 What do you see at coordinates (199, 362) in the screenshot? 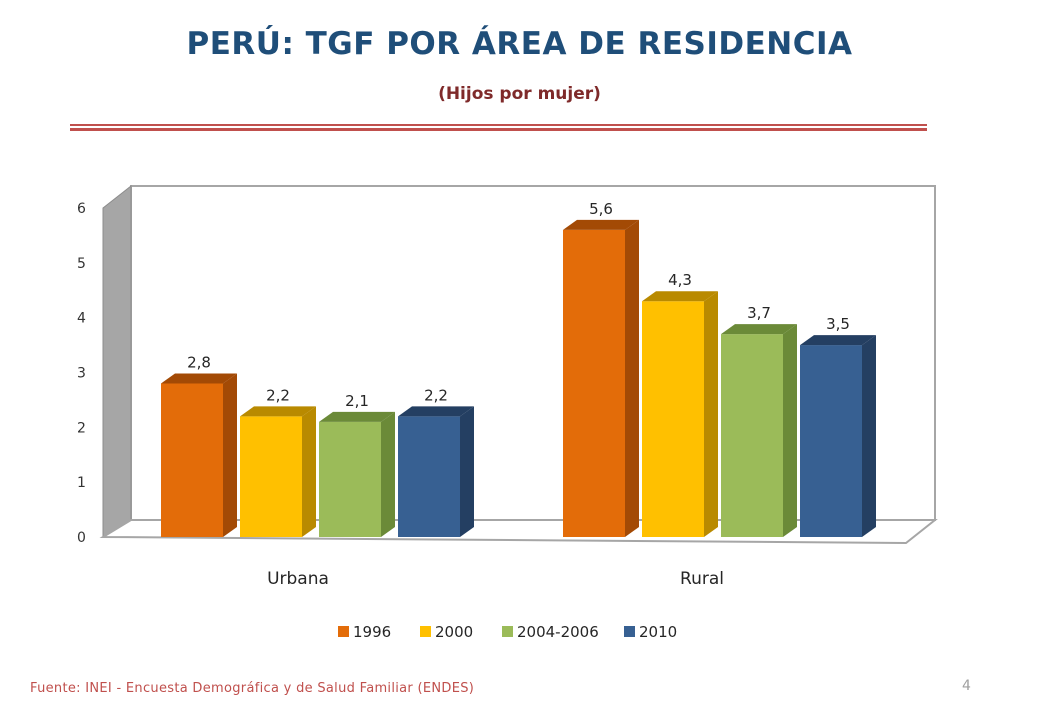
I see `data-label: 2,8` at bounding box center [199, 362].